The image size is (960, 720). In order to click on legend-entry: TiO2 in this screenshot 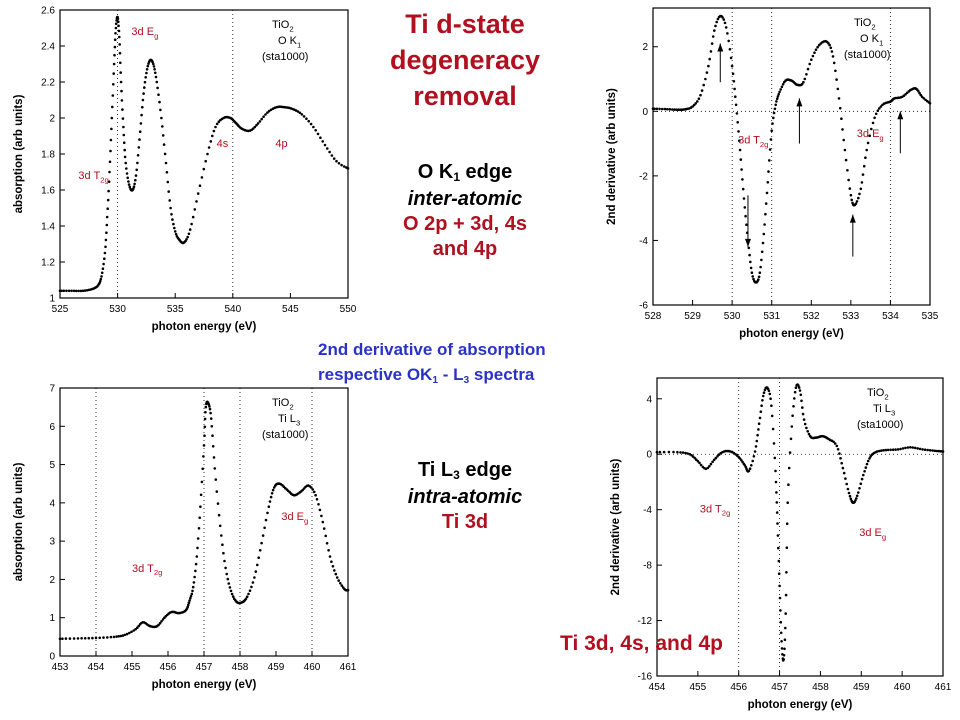, I will do `click(283, 404)`.